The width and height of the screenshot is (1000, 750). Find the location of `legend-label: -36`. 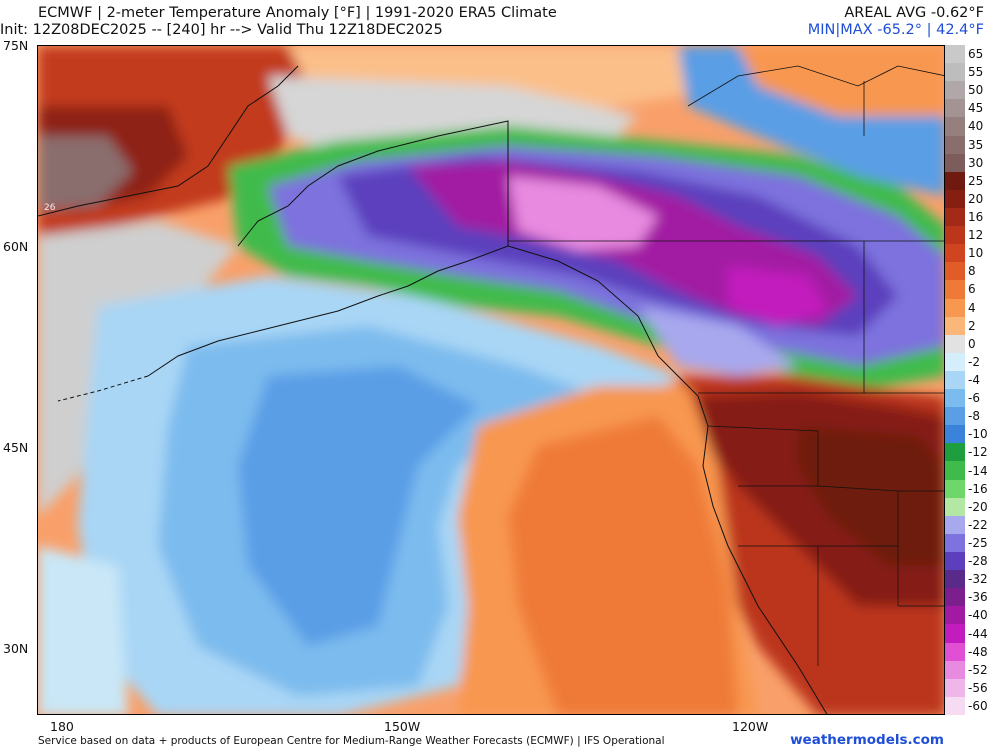

legend-label: -36 is located at coordinates (978, 597).